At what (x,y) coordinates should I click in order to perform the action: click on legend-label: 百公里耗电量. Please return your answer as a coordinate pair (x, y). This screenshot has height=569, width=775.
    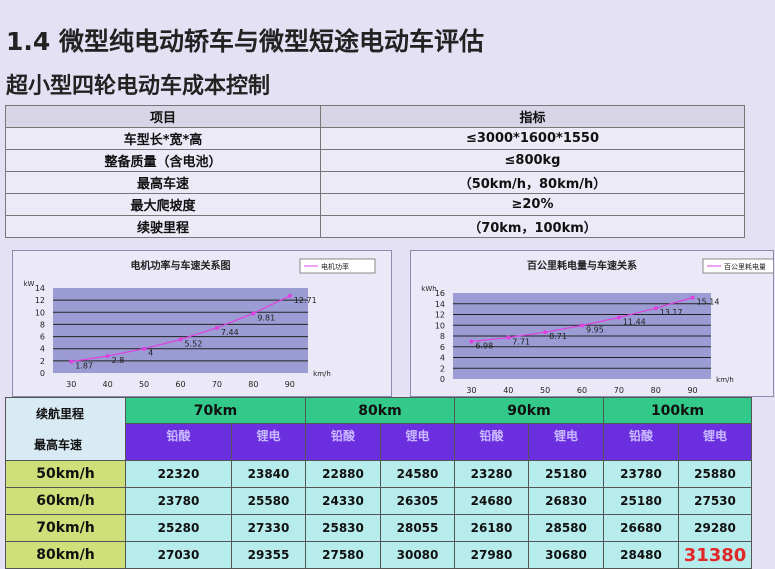
    Looking at the image, I should click on (745, 266).